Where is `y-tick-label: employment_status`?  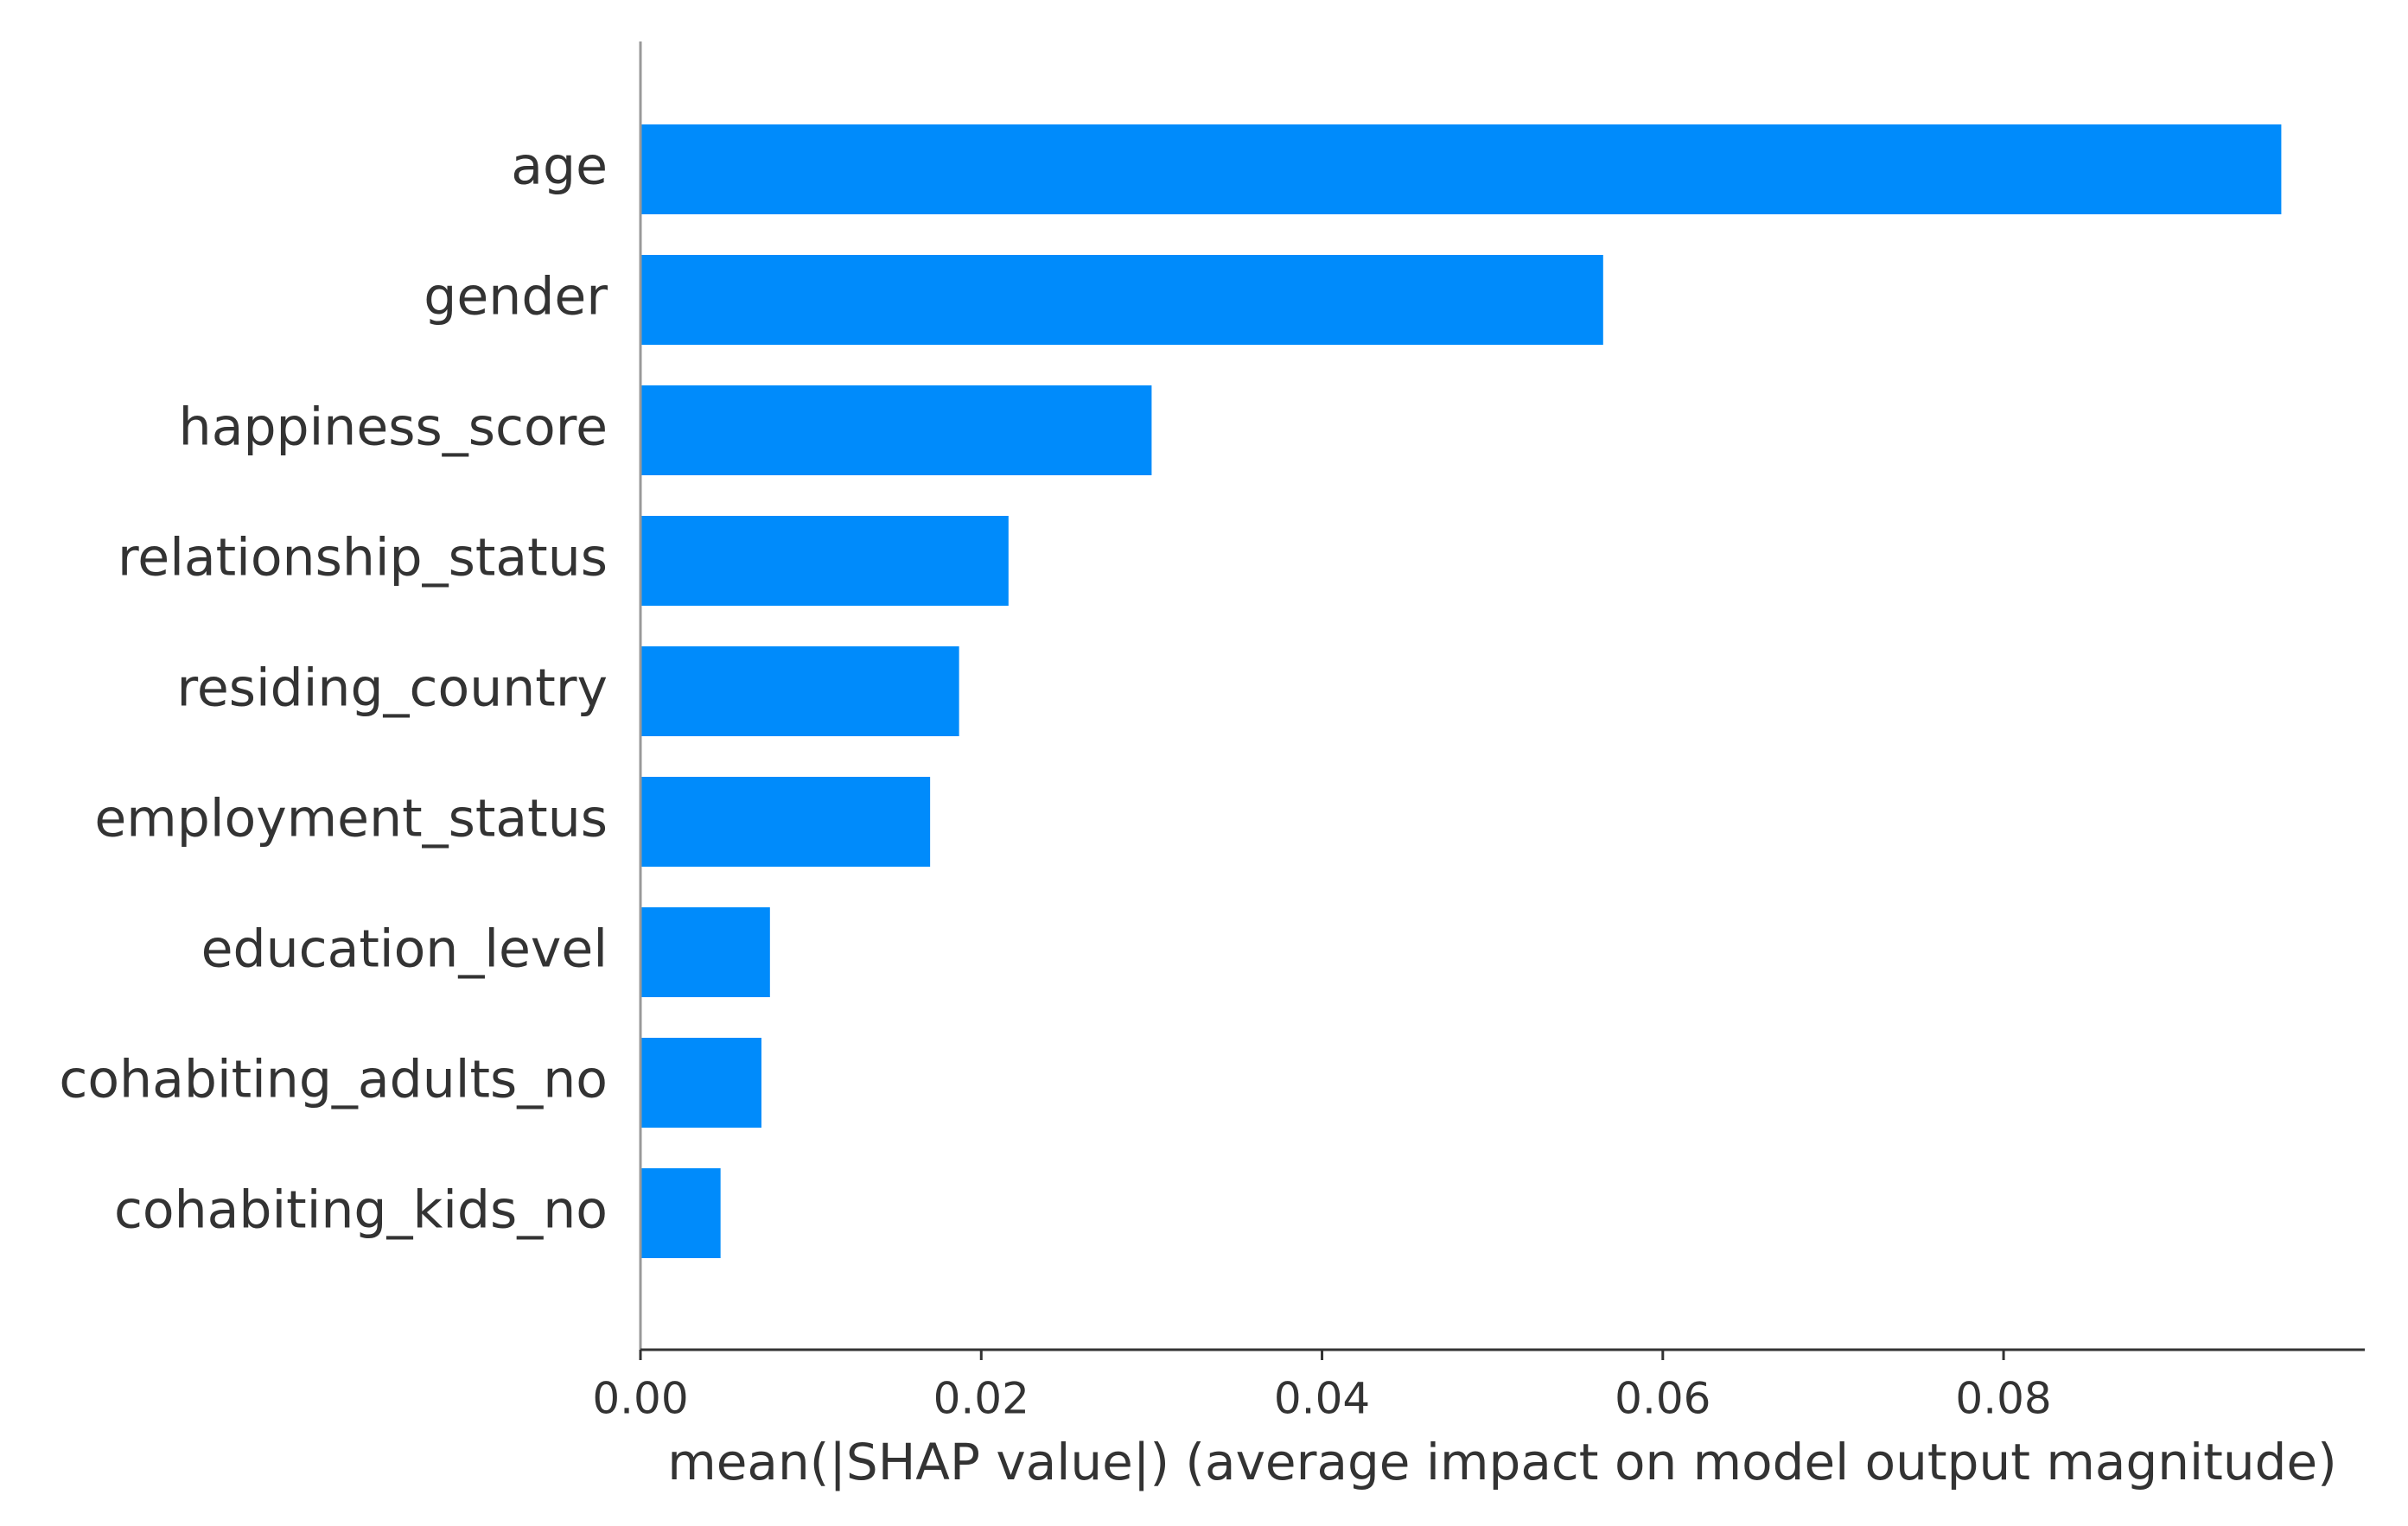 y-tick-label: employment_status is located at coordinates (351, 819).